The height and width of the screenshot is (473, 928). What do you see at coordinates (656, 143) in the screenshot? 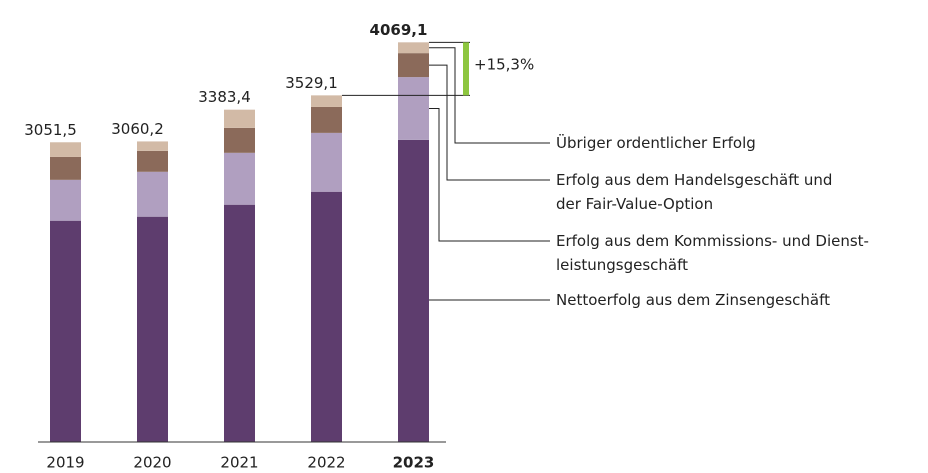
I see `legend-label: Übriger ordentlicher Erfolg` at bounding box center [656, 143].